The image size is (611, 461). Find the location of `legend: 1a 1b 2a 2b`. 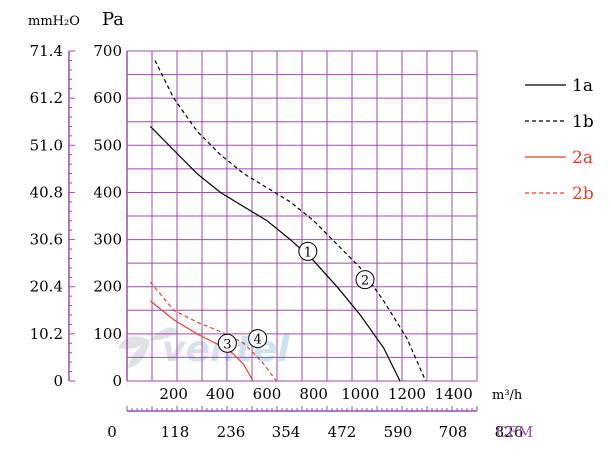

legend: 1a 1b 2a 2b is located at coordinates (559, 140).